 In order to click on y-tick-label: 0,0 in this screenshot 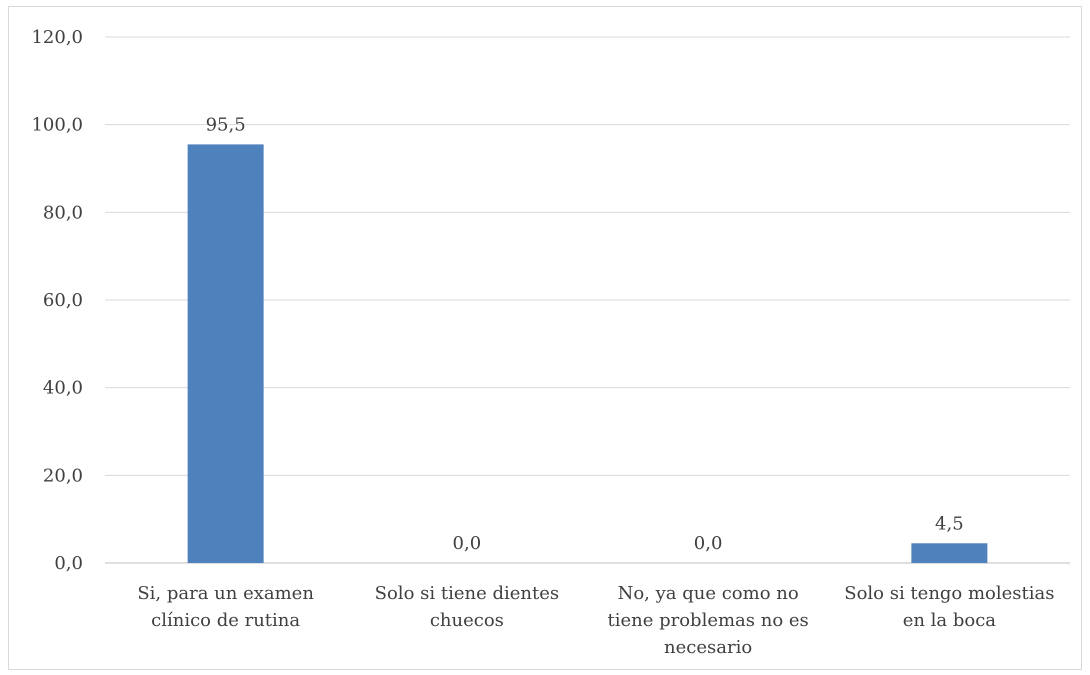, I will do `click(68, 563)`.